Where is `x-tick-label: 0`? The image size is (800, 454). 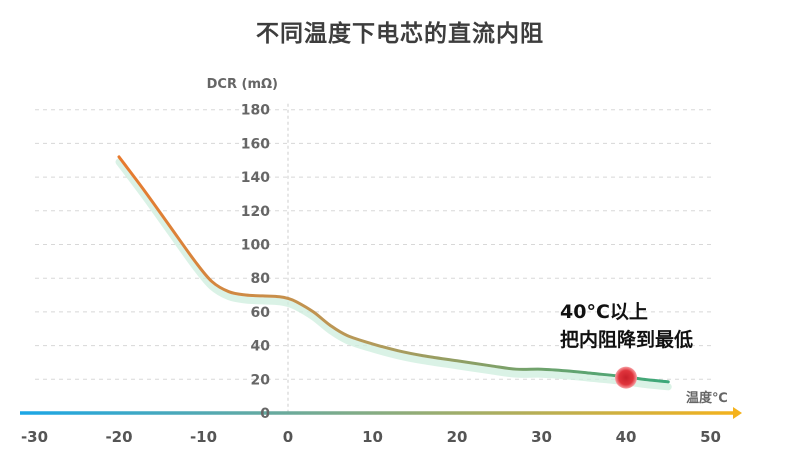
x-tick-label: 0 is located at coordinates (288, 437).